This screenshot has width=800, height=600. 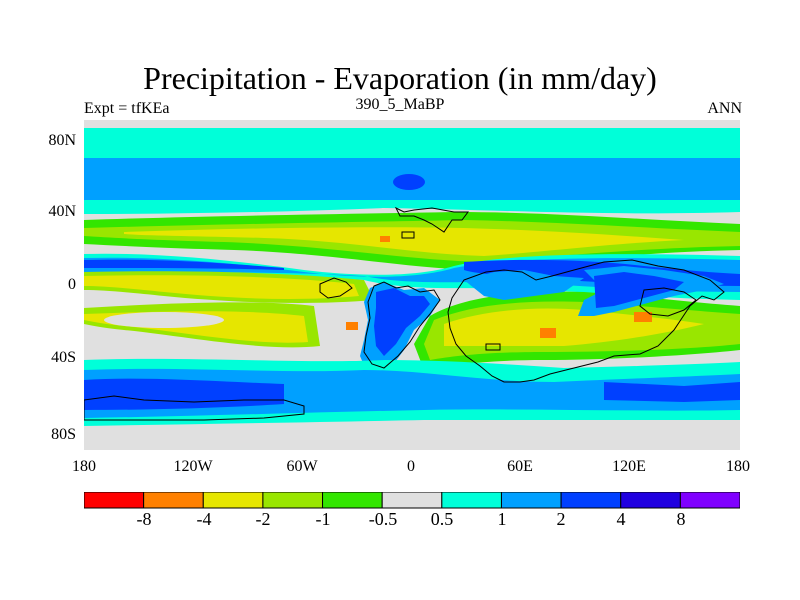 I want to click on colorbar-label: -4, so click(x=204, y=519).